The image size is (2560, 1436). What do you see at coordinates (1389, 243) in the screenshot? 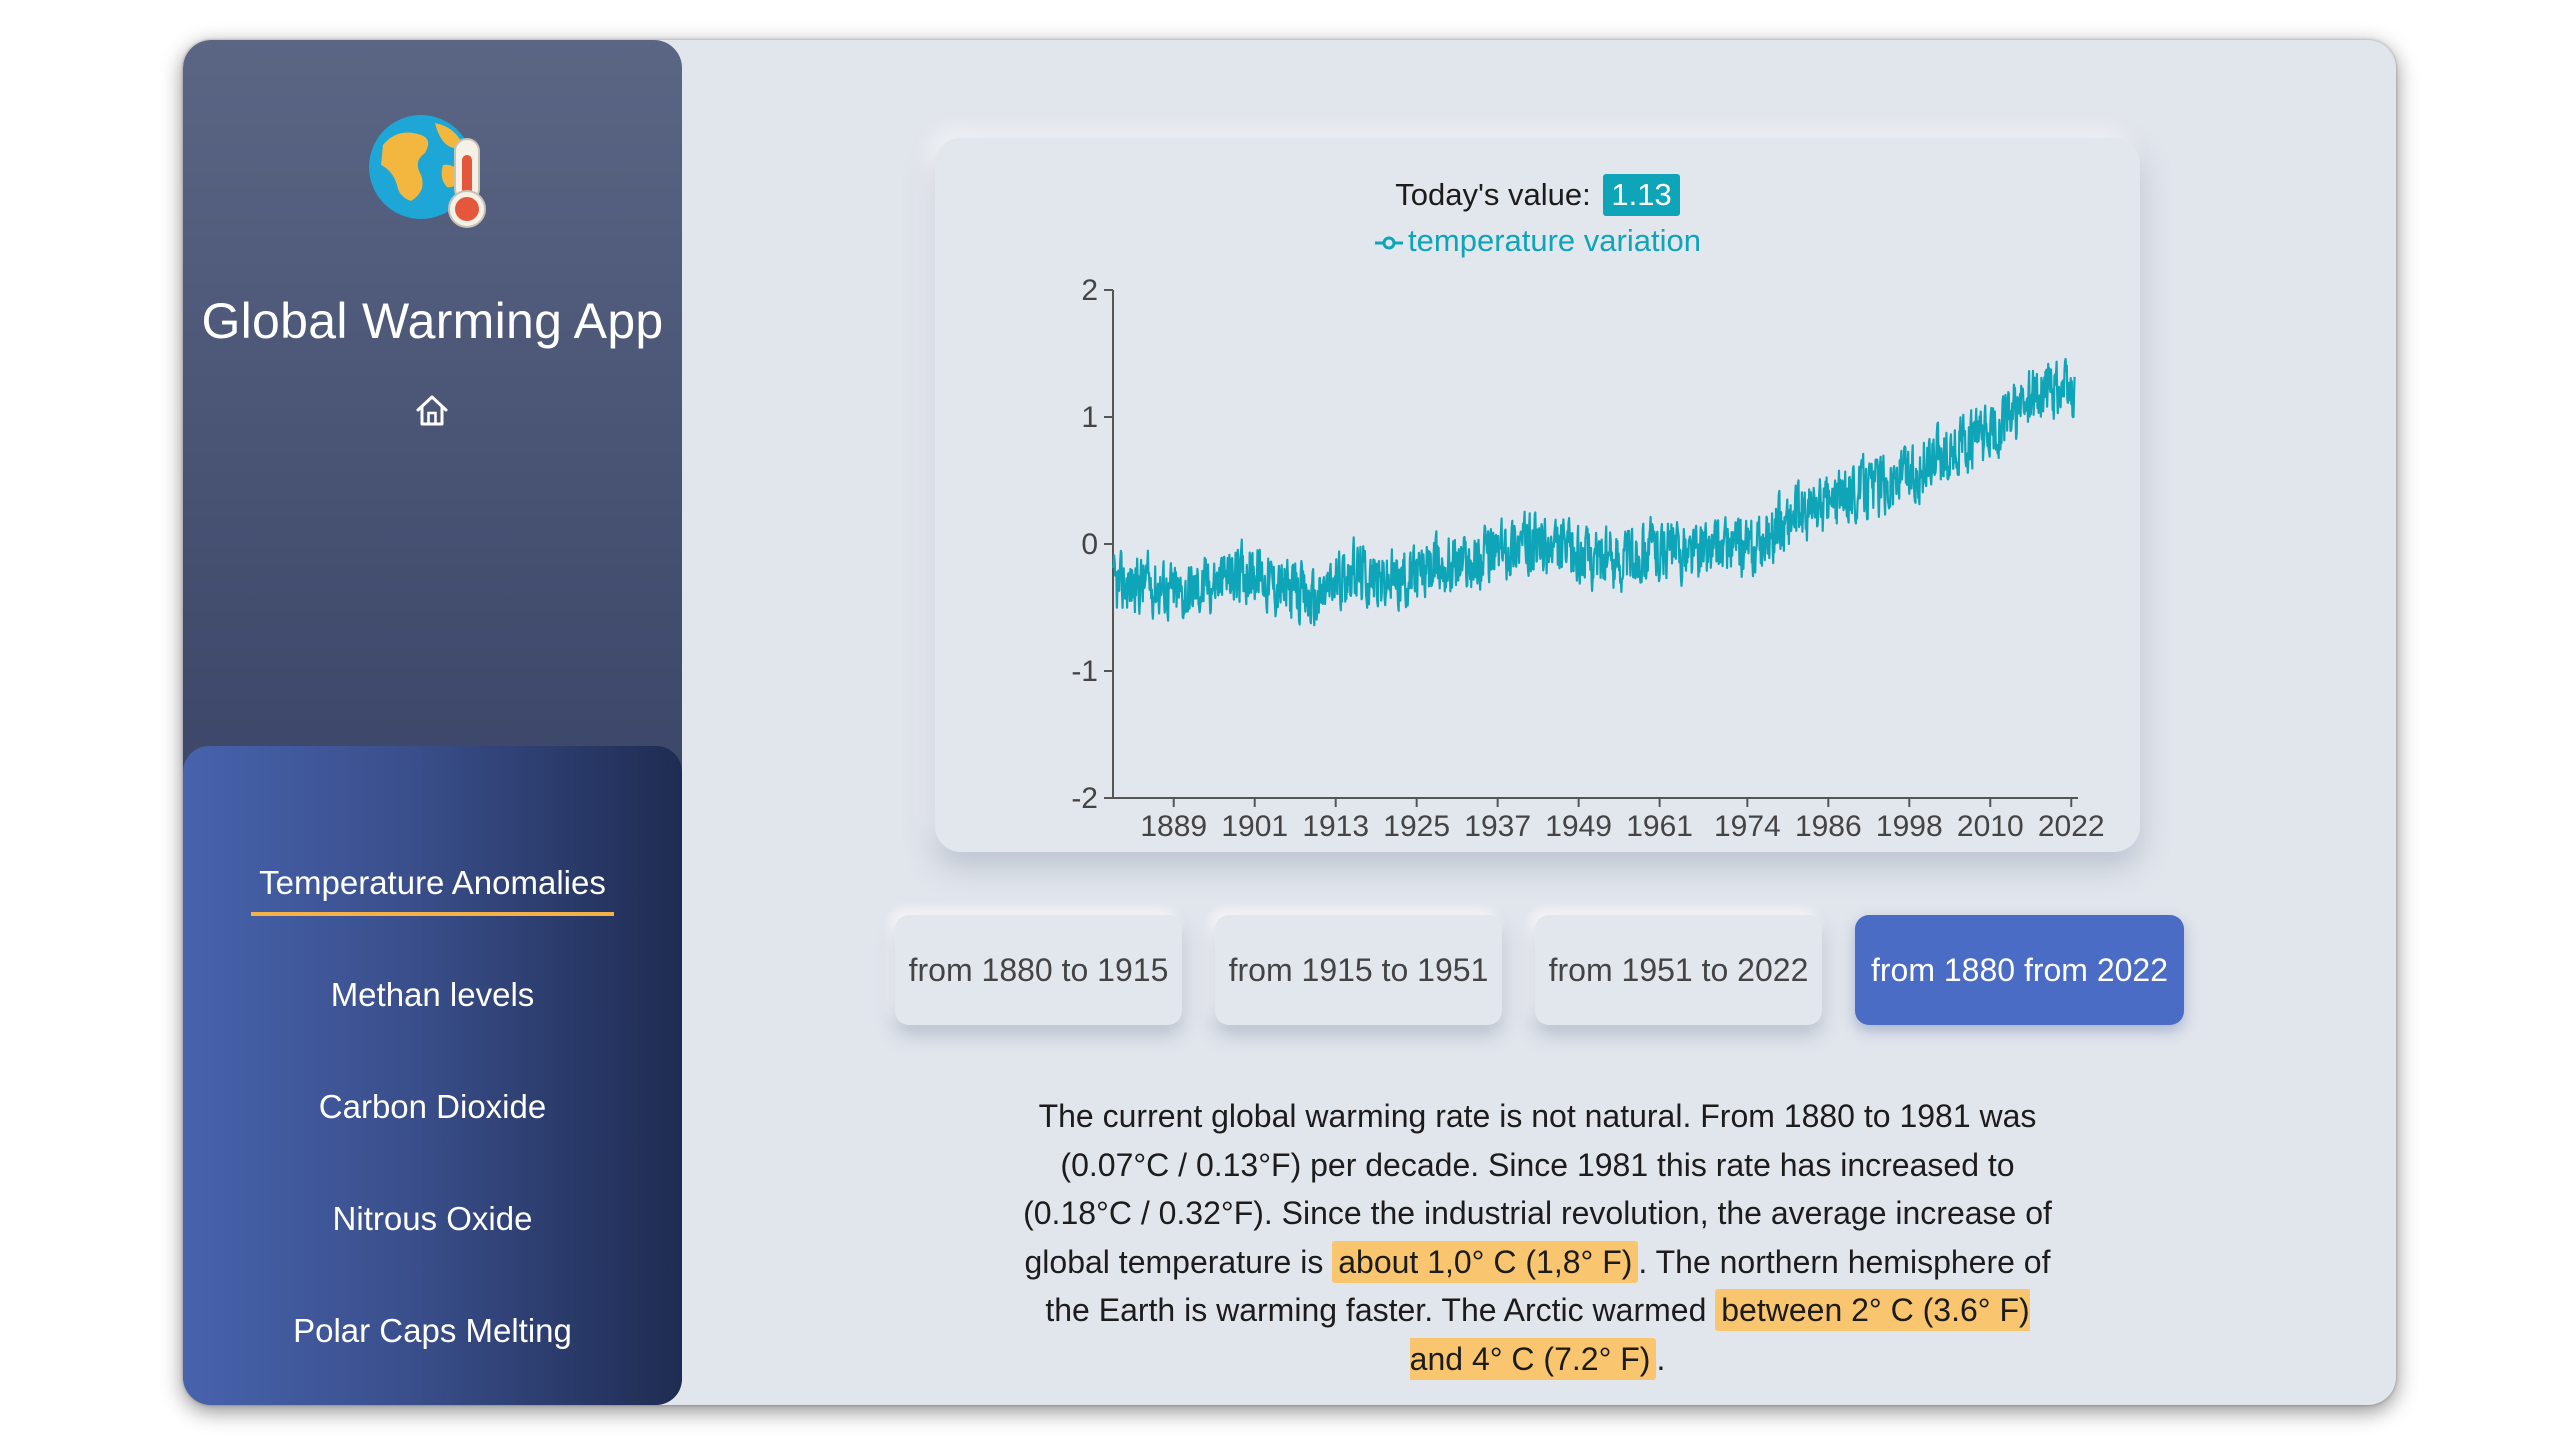
I see `legend-line-marker-icon` at bounding box center [1389, 243].